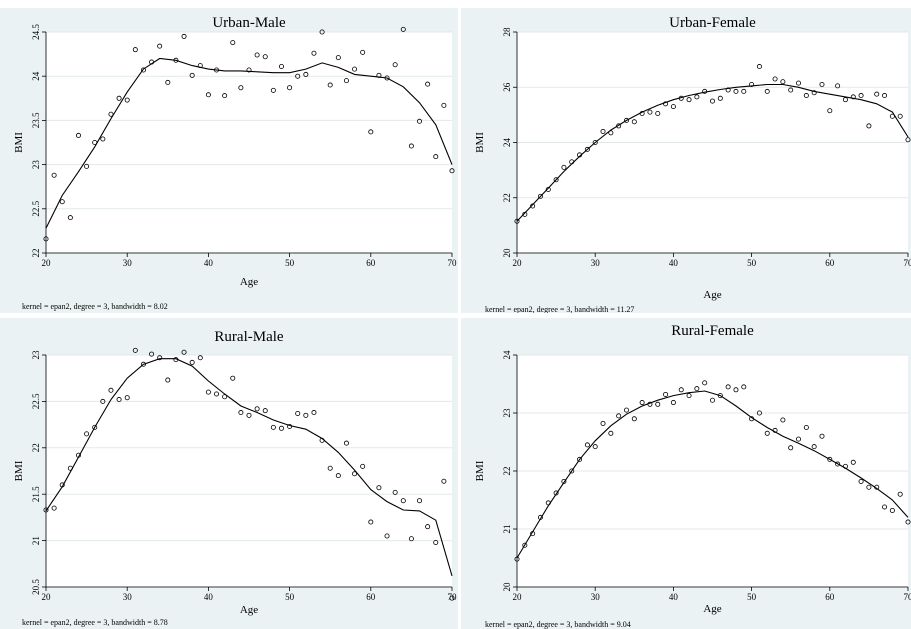 The image size is (911, 629). What do you see at coordinates (290, 263) in the screenshot?
I see `urban-male-x-tick-label: 50` at bounding box center [290, 263].